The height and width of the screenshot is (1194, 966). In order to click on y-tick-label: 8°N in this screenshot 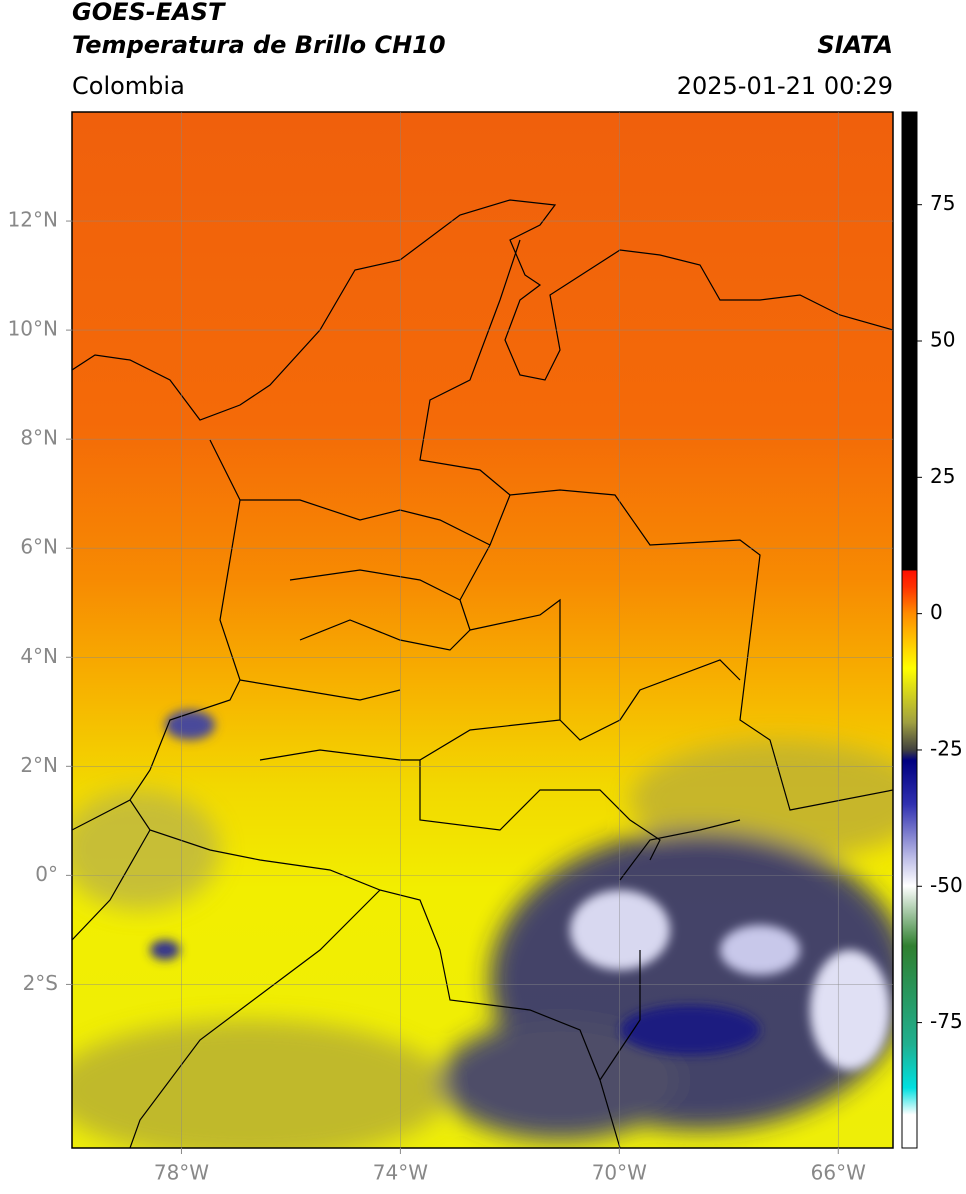, I will do `click(39, 438)`.